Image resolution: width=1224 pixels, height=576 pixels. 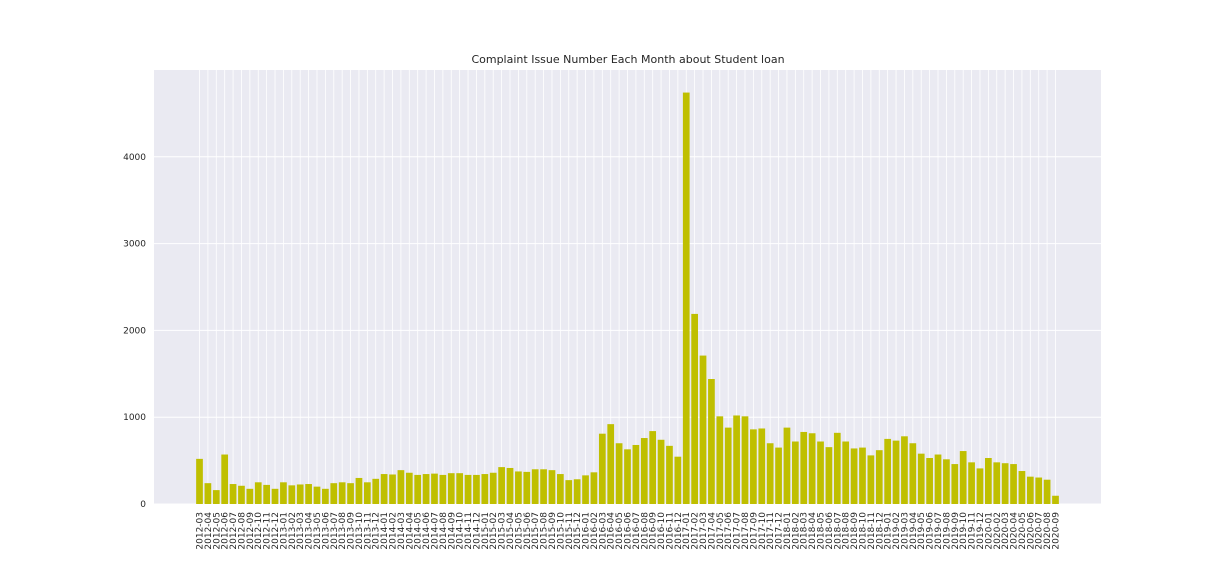 What do you see at coordinates (805, 531) in the screenshot?
I see `x-tick-label: 2018-03` at bounding box center [805, 531].